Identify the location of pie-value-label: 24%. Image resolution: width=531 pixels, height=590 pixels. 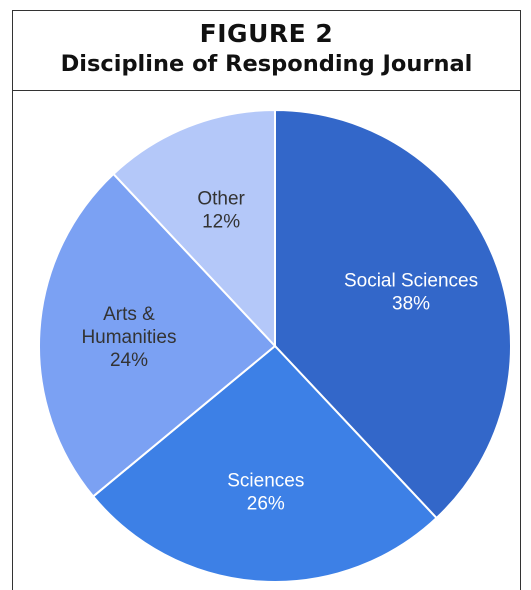
(129, 360).